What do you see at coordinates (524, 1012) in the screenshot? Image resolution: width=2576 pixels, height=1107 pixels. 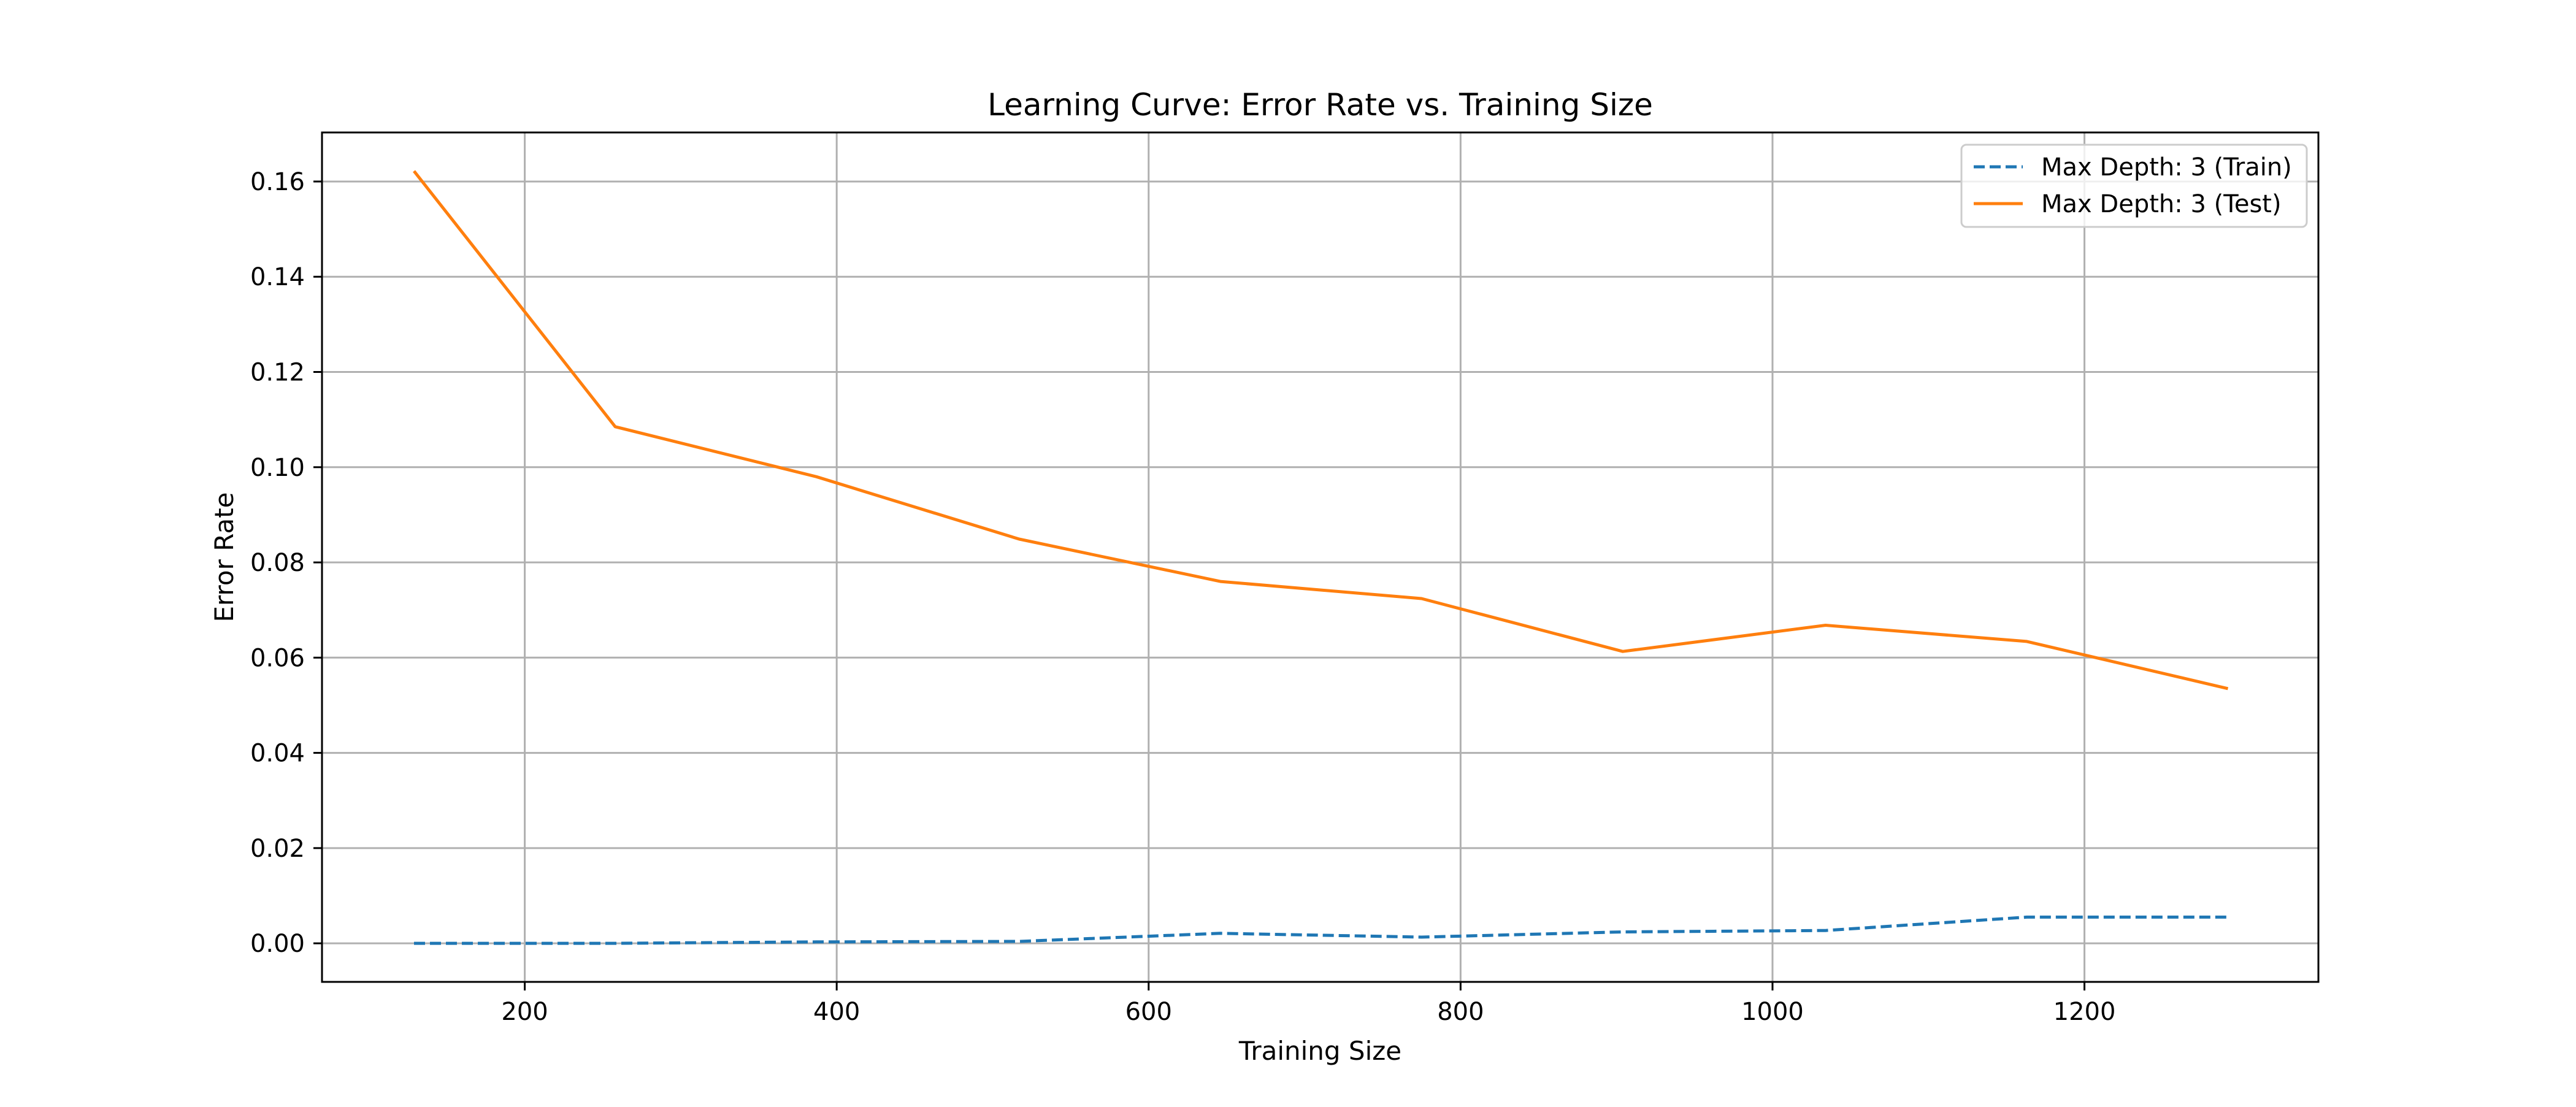 I see `x-tick-label: 200` at bounding box center [524, 1012].